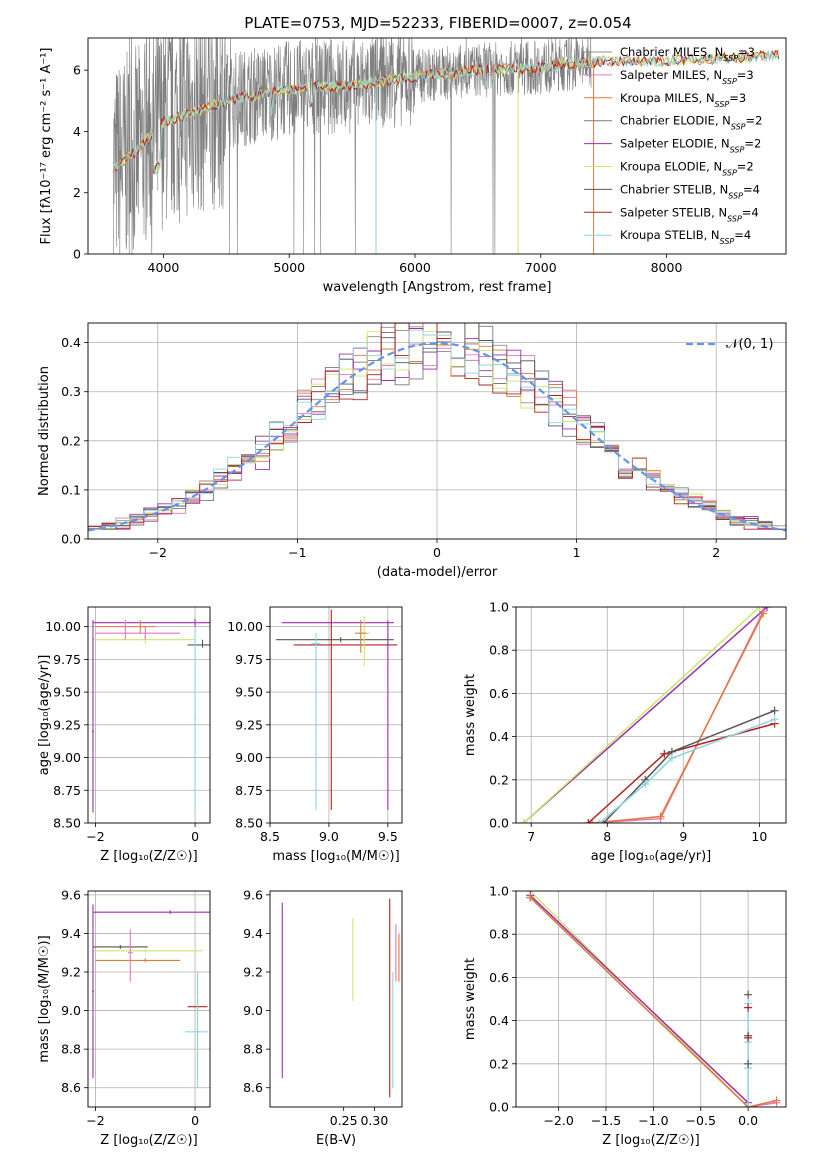 This screenshot has width=819, height=1170. What do you see at coordinates (687, 77) in the screenshot?
I see `legend-label: Salpeter MILES, NSSP=3` at bounding box center [687, 77].